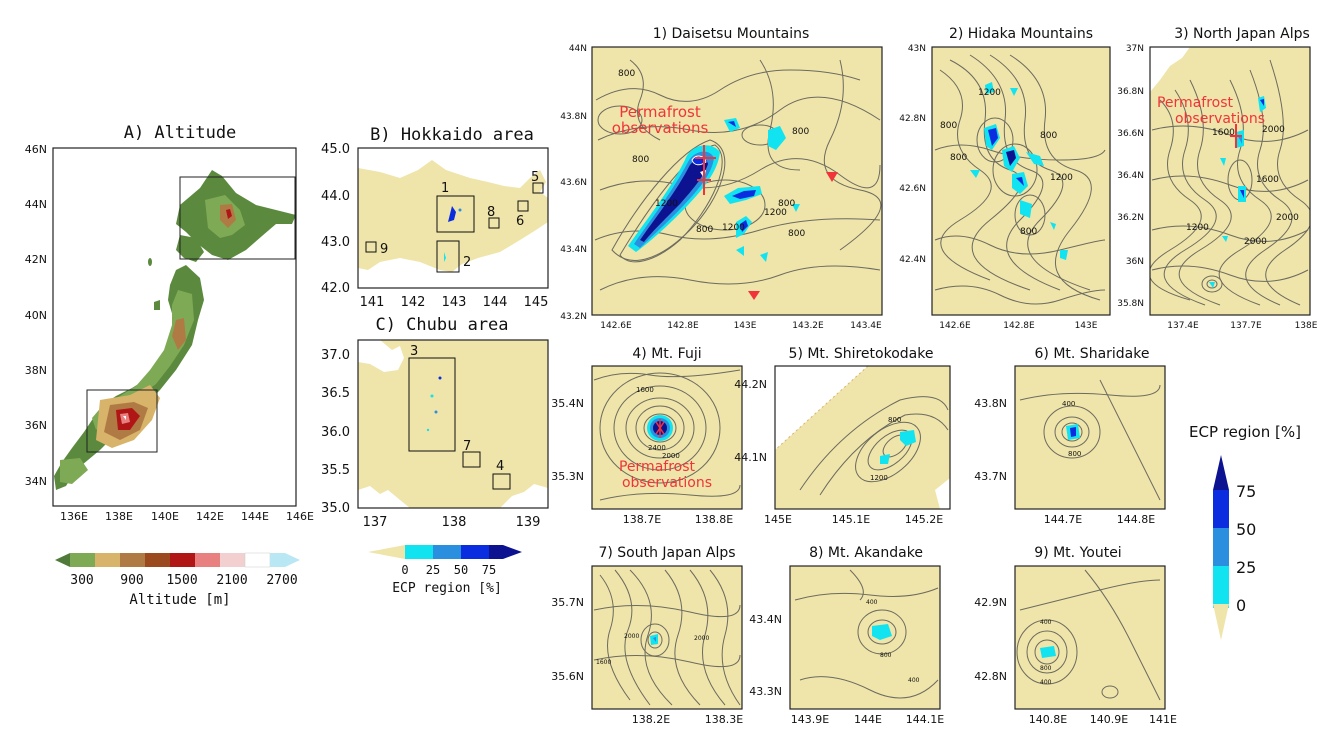  What do you see at coordinates (452, 135) in the screenshot?
I see `panel-b-title: B) Hokkaido area` at bounding box center [452, 135].